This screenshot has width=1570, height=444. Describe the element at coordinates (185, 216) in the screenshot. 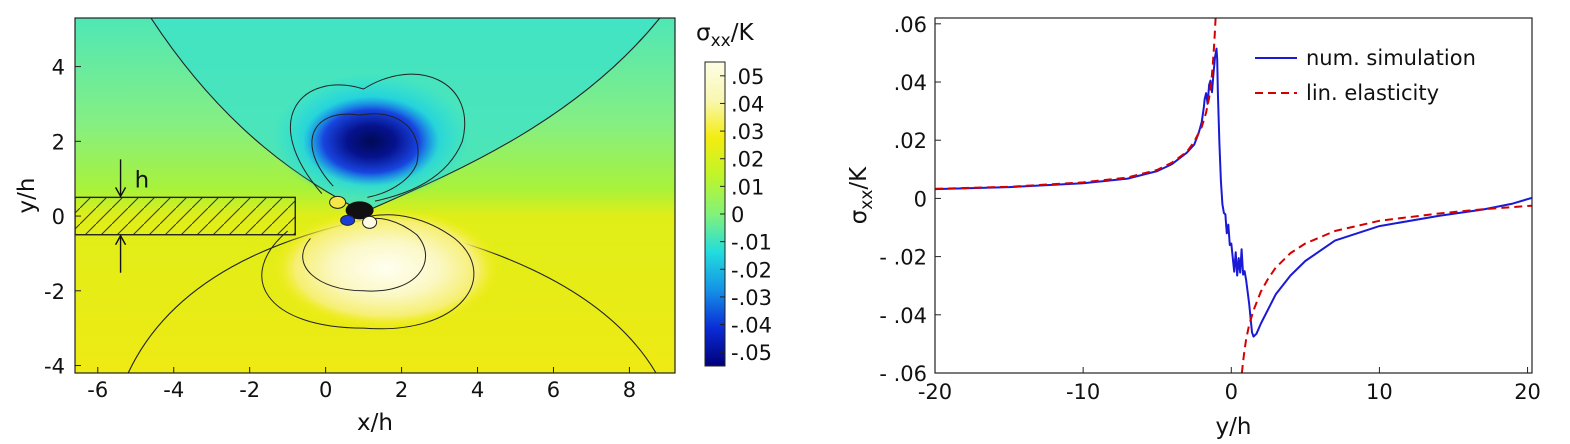

I see `hatched-strip` at that location.